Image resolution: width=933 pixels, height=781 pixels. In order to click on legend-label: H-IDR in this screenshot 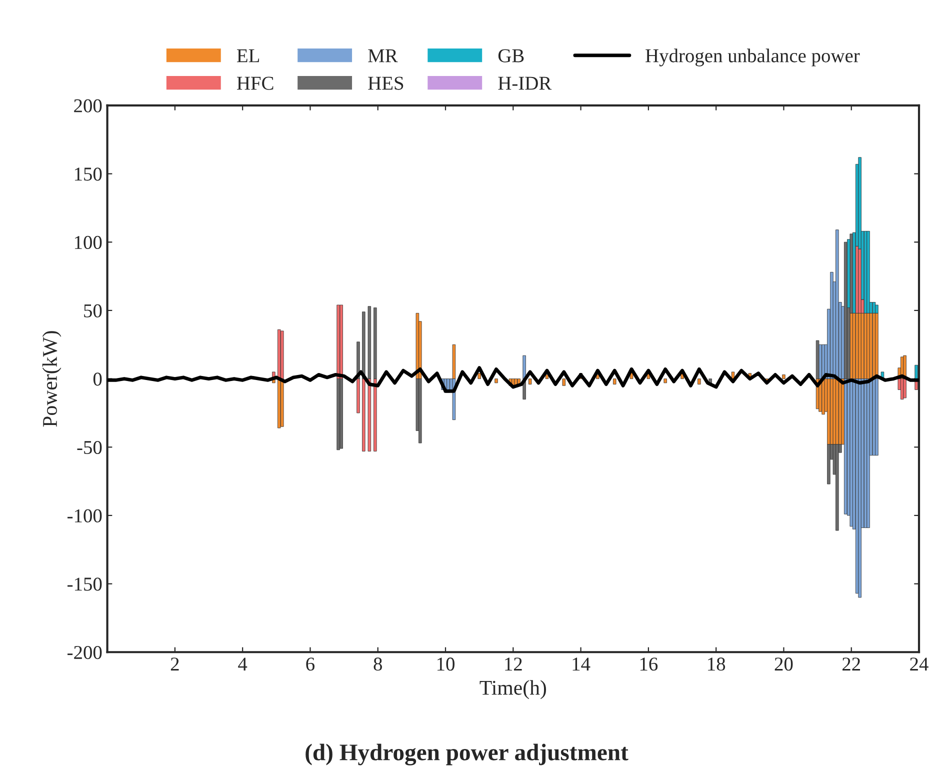, I will do `click(525, 83)`.